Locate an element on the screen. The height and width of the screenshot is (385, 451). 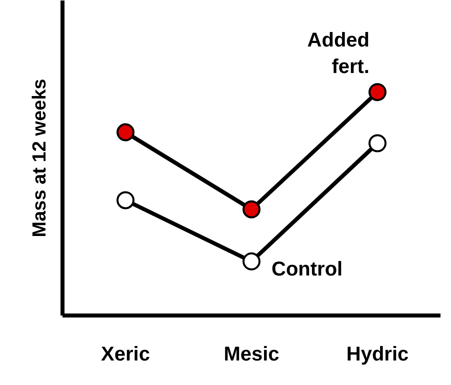
x-tick-label: Xeric is located at coordinates (125, 355).